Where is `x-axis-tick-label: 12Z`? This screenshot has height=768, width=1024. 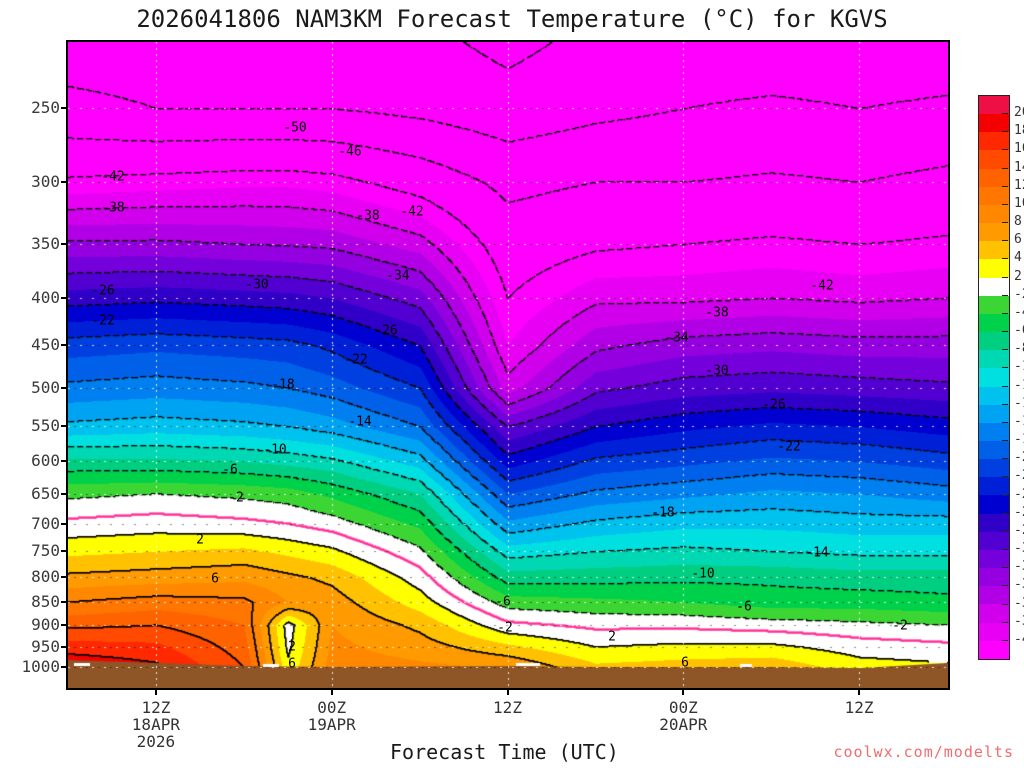 x-axis-tick-label: 12Z is located at coordinates (507, 707).